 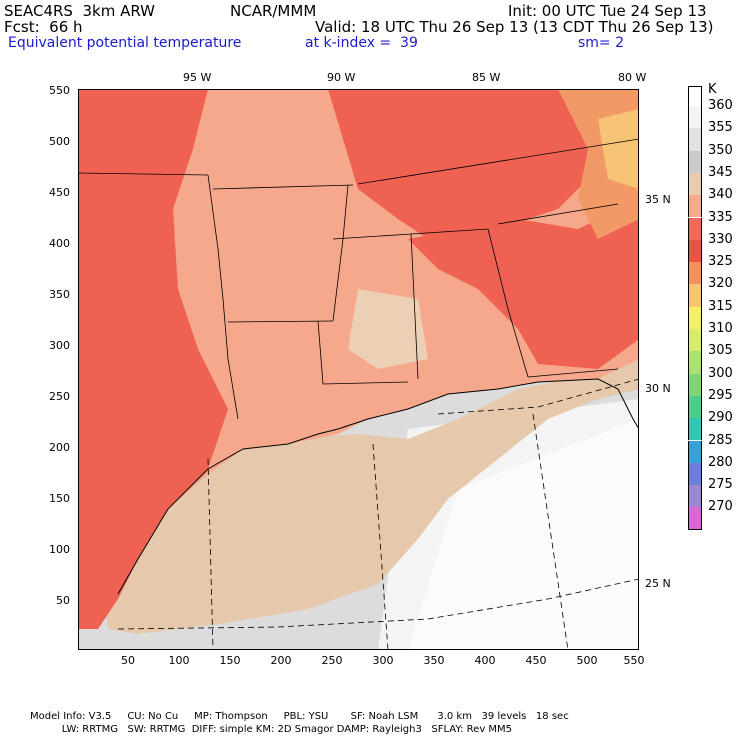 I want to click on x-tick: 300, so click(x=383, y=660).